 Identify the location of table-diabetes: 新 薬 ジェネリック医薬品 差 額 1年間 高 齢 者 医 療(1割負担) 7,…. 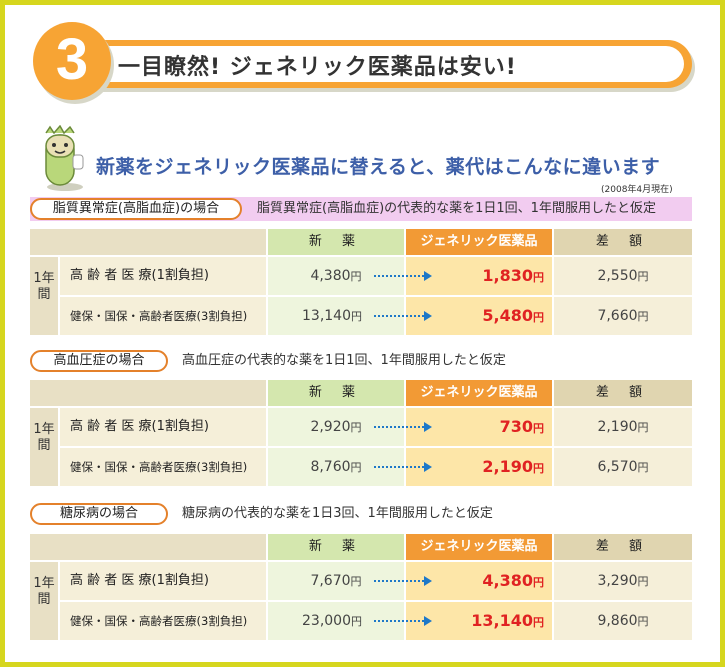
(361, 587).